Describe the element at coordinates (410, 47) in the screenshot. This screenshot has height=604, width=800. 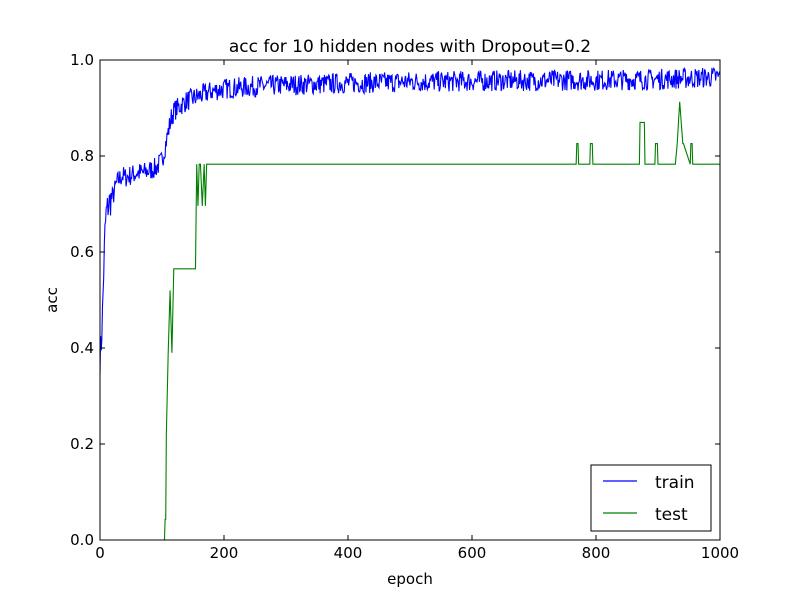
I see `chart-title: acc for 10 hidden nodes with Dropout=0.2` at that location.